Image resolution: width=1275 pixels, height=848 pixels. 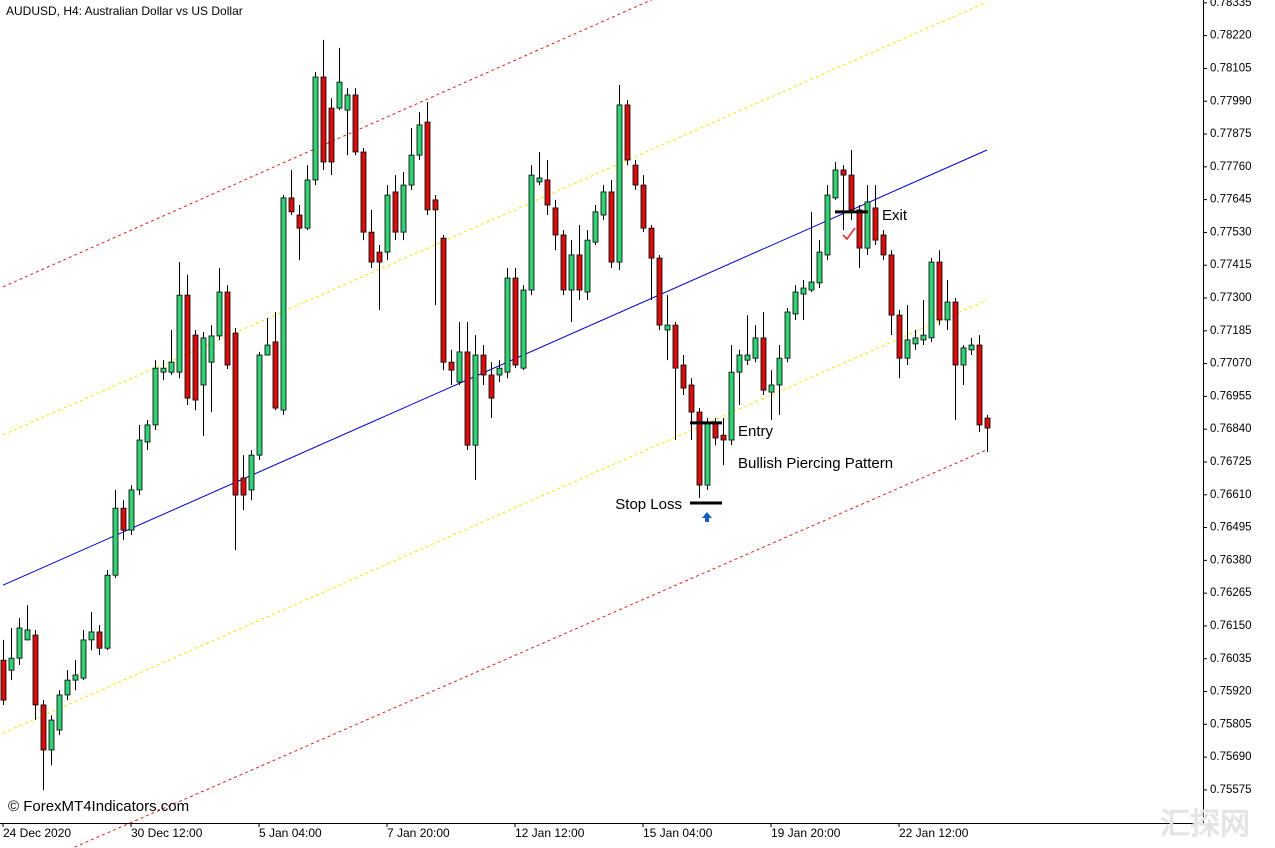 I want to click on y-tick-label: 0.77070, so click(x=1231, y=364).